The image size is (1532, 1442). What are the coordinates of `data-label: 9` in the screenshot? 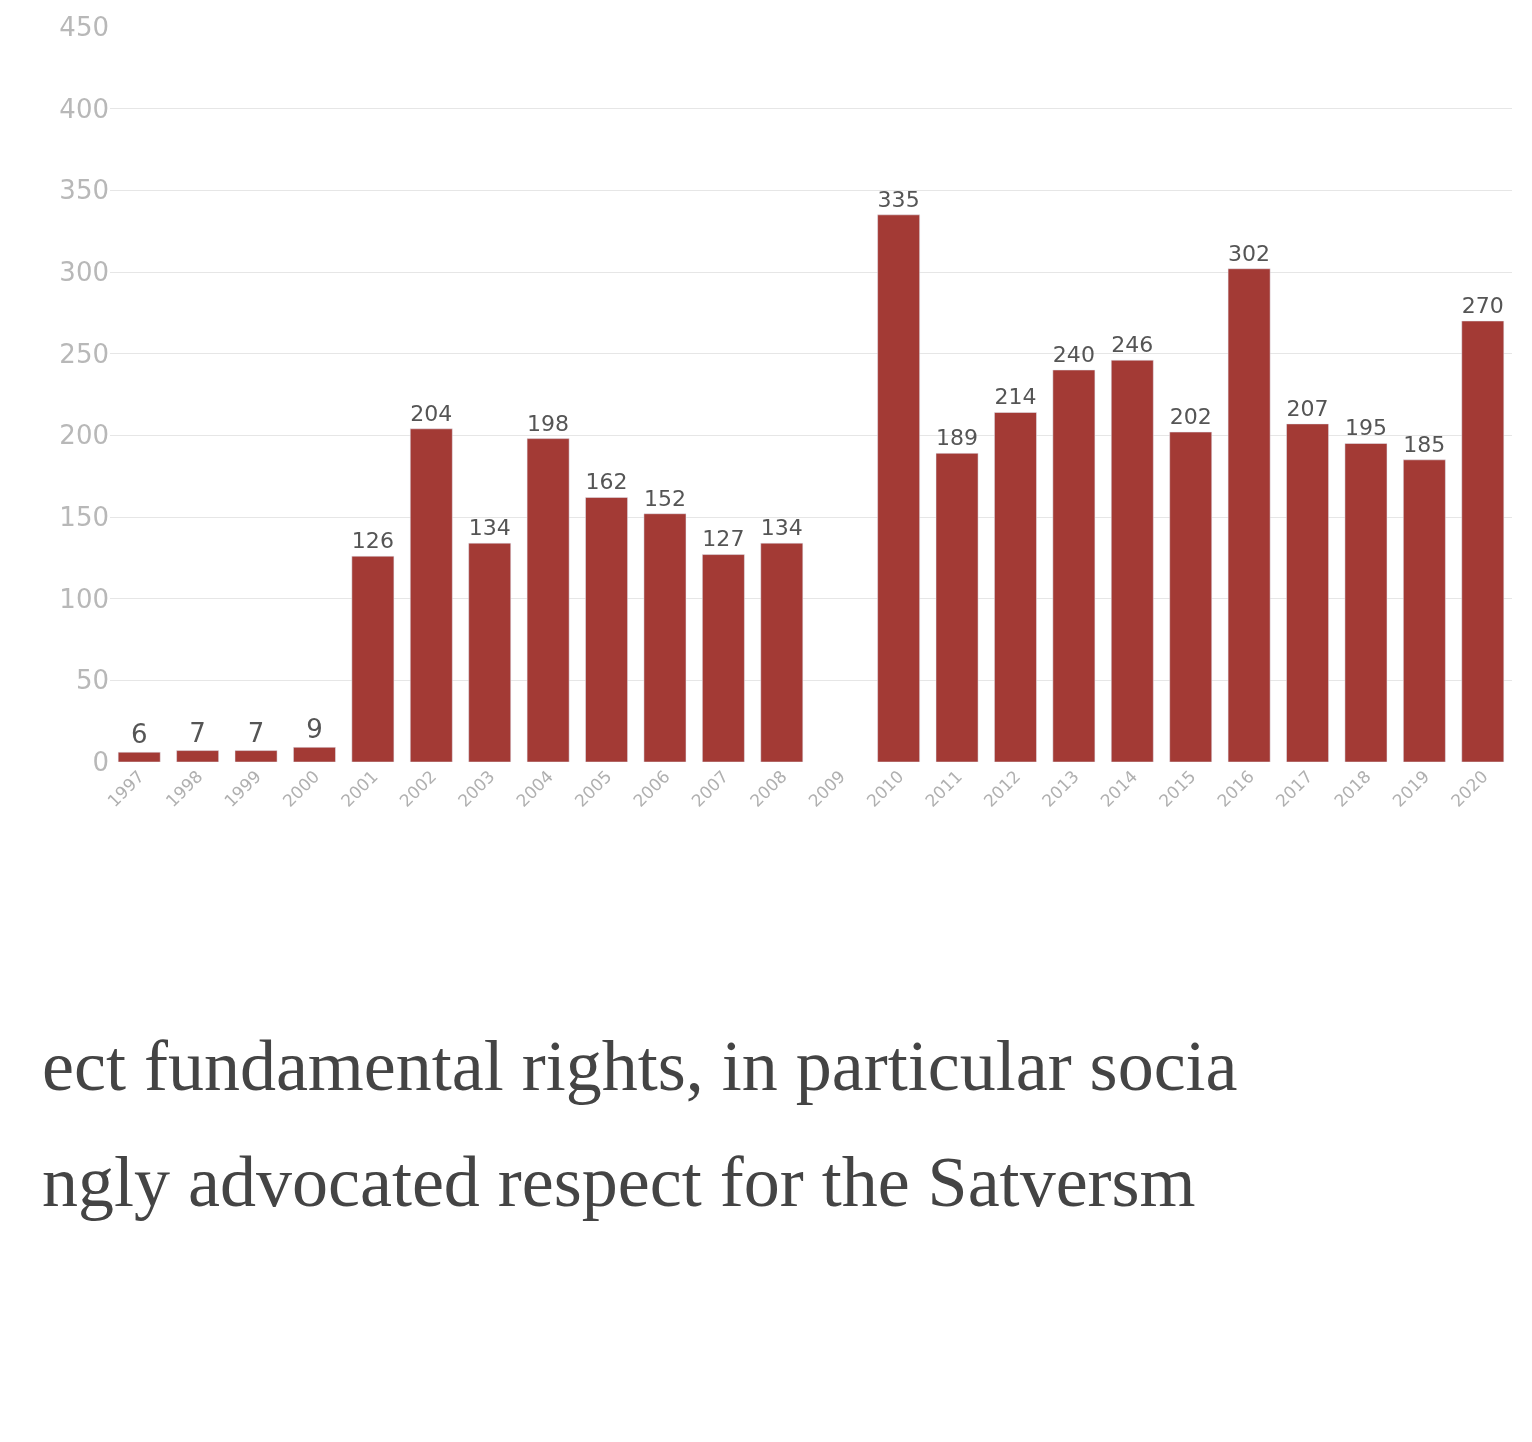 It's located at (314, 729).